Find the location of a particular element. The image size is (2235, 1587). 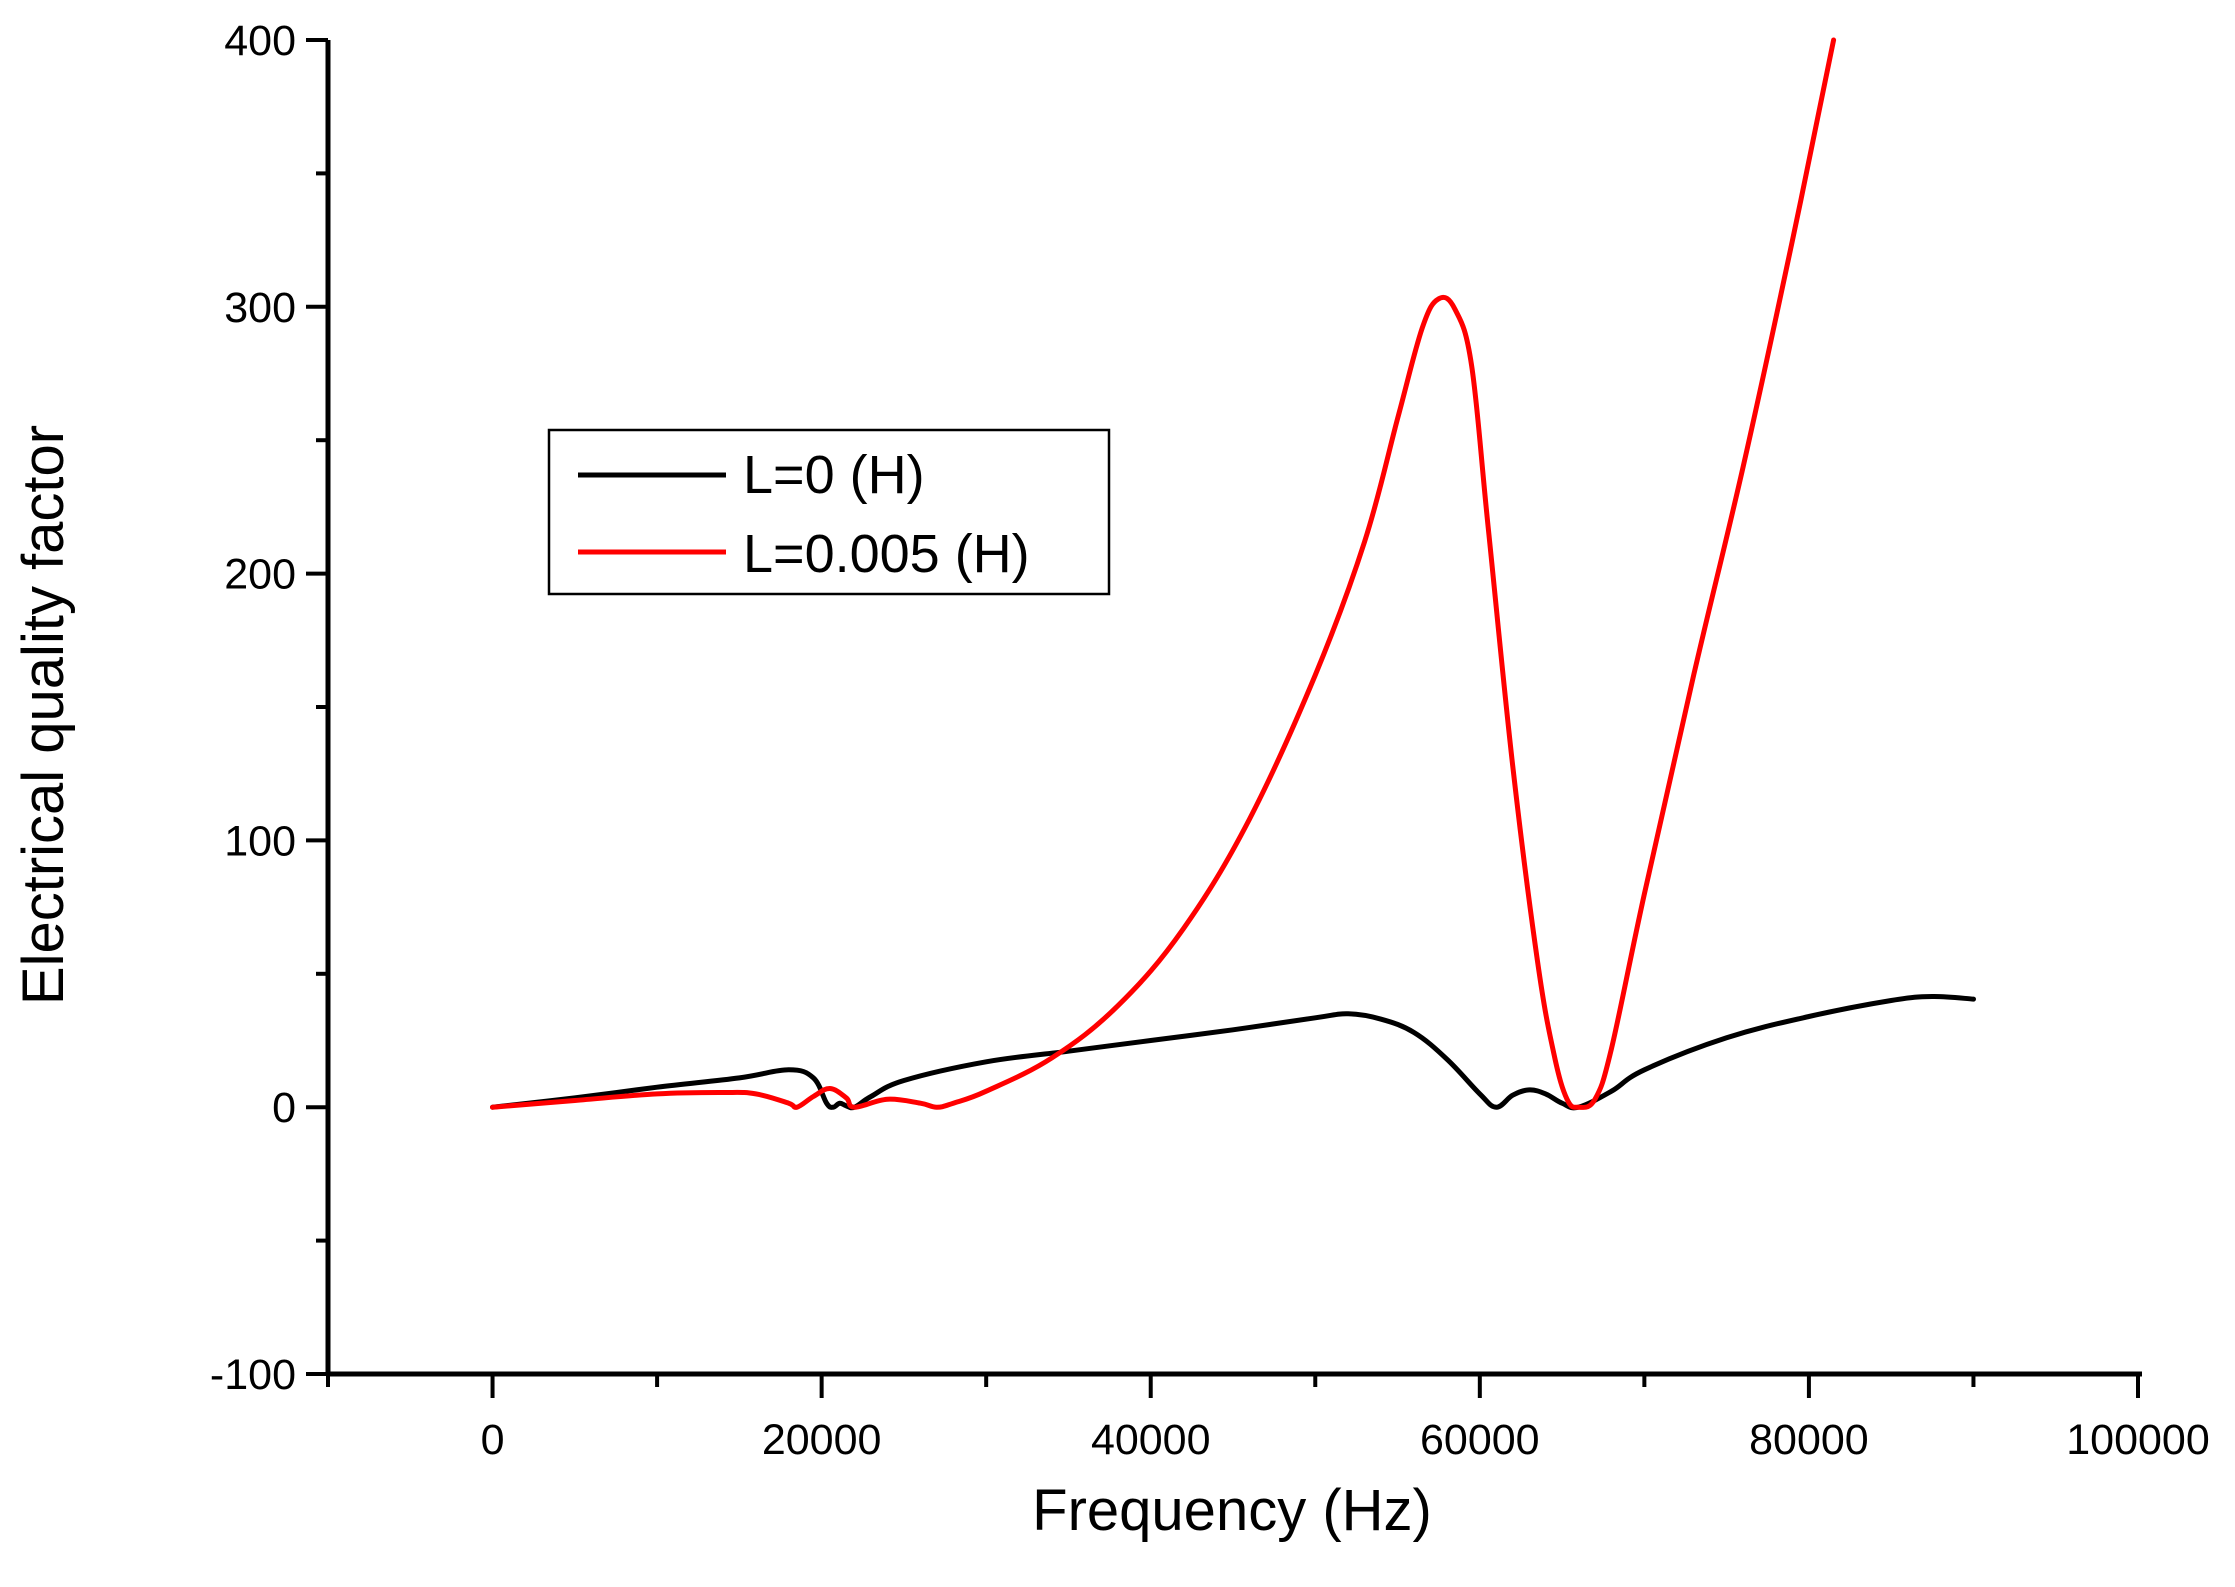

legend: L=0 (H) L=0.005 (H) is located at coordinates (829, 512).